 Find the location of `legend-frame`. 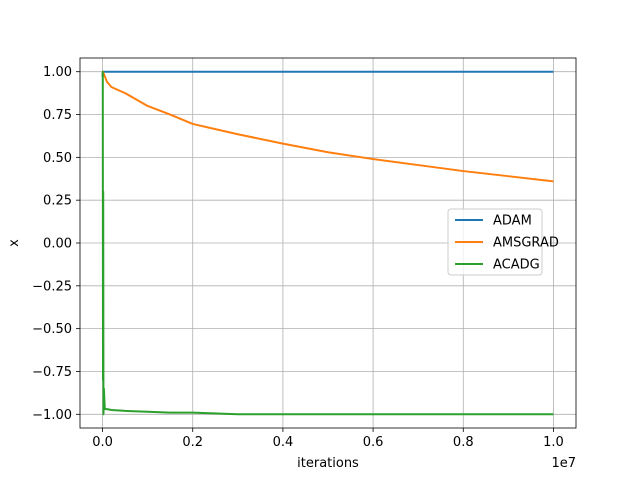

legend-frame is located at coordinates (495, 242).